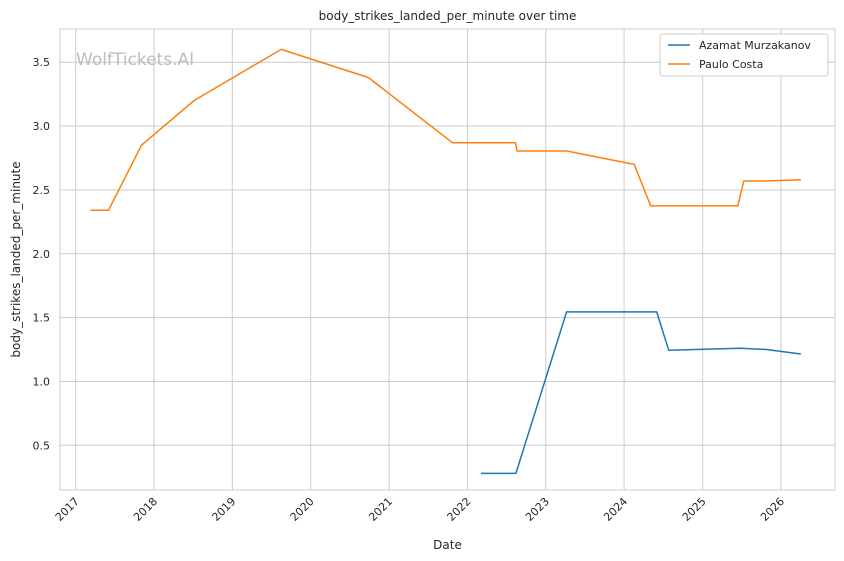  What do you see at coordinates (42, 445) in the screenshot?
I see `y-tick-label: 0.5` at bounding box center [42, 445].